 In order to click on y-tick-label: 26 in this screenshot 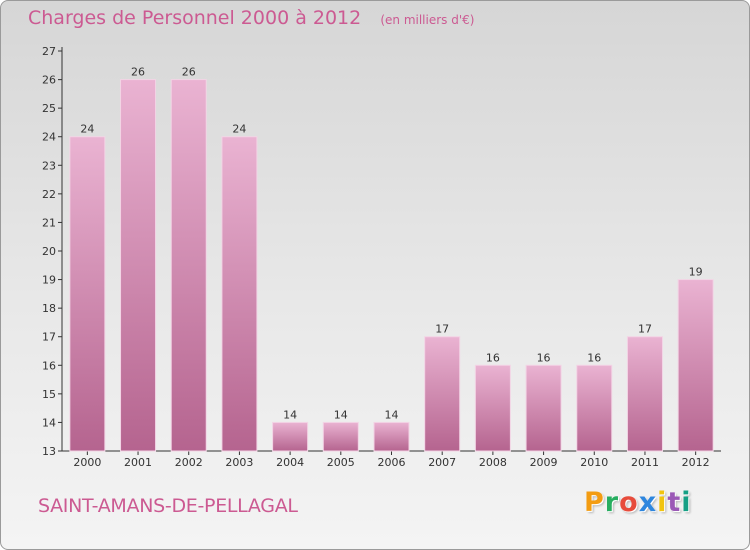, I will do `click(49, 80)`.